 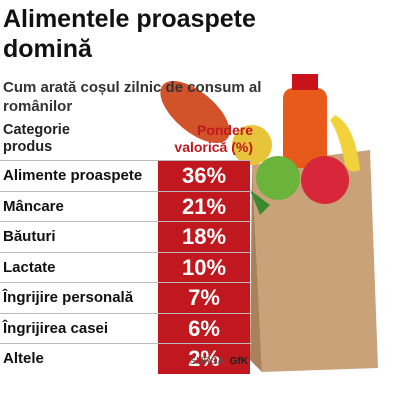 I want to click on category: Îngrijirea casei, so click(x=56, y=328).